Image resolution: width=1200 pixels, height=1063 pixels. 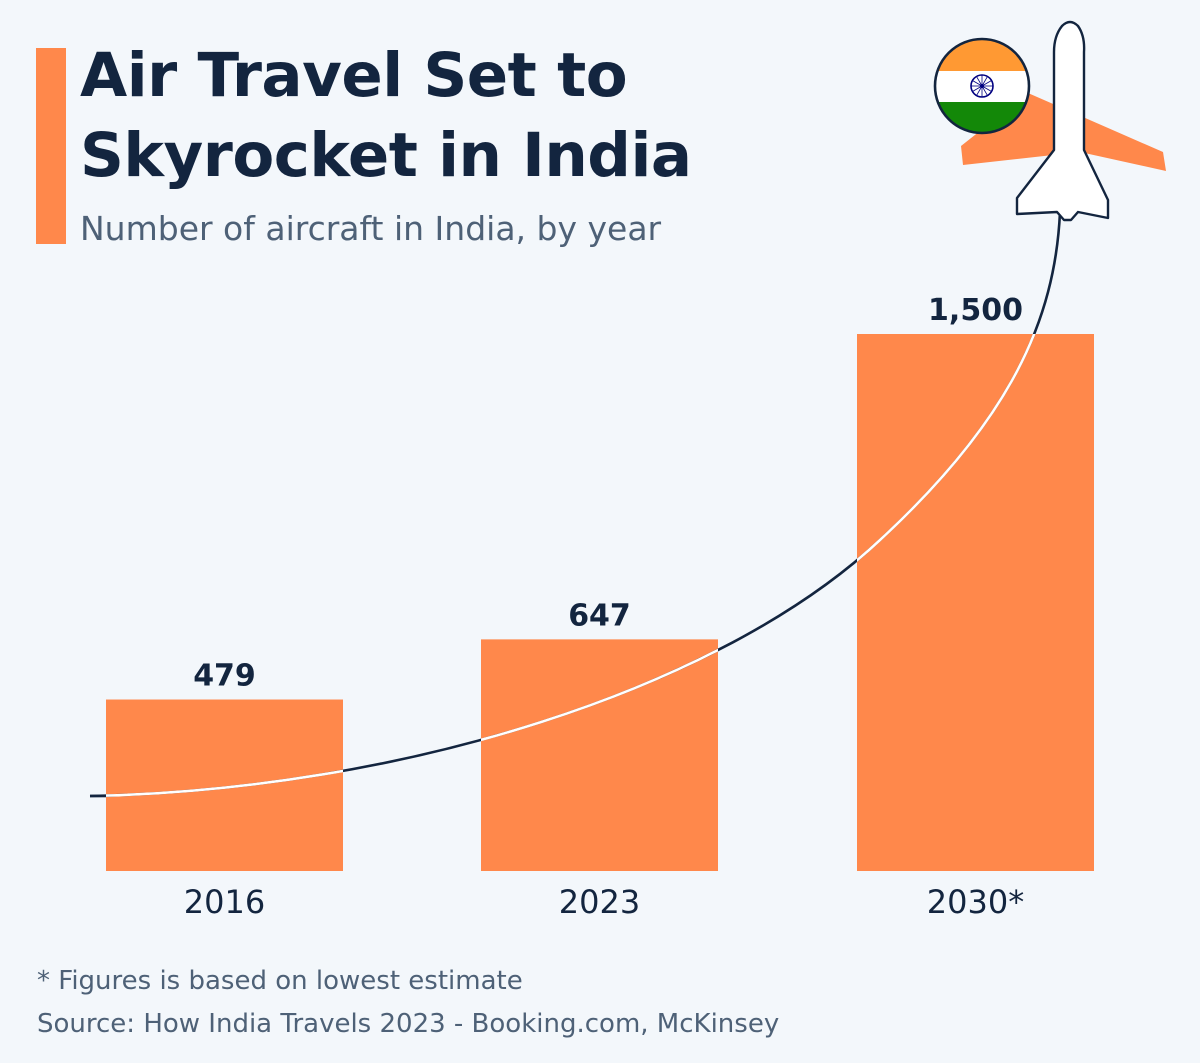 I want to click on category-label-2016: 2016, so click(x=224, y=902).